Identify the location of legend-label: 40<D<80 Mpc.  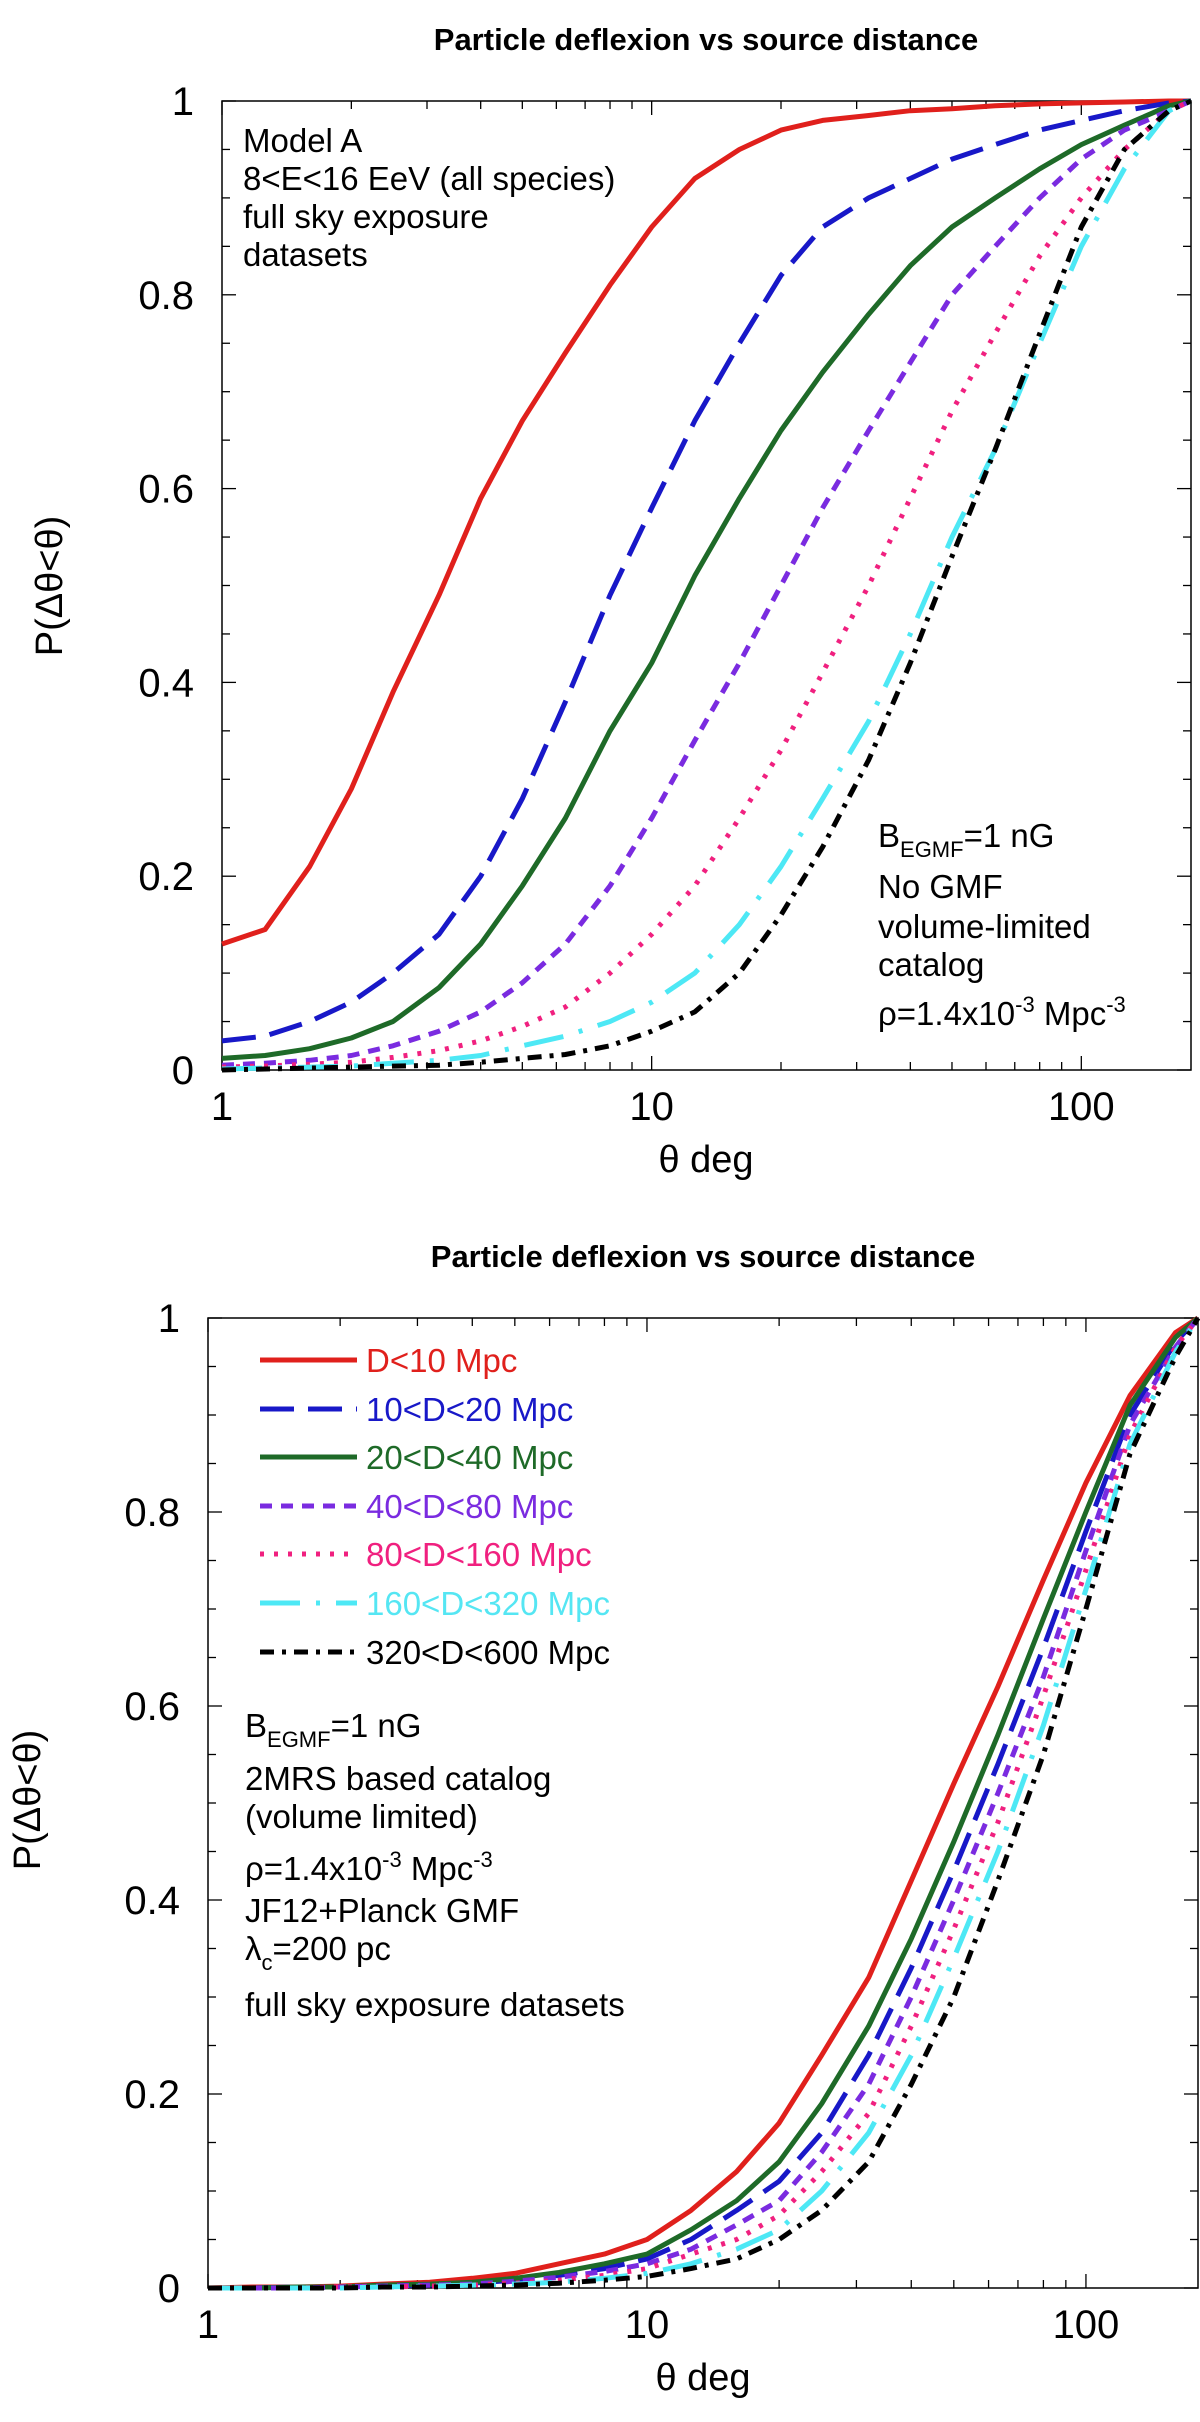
(469, 1506).